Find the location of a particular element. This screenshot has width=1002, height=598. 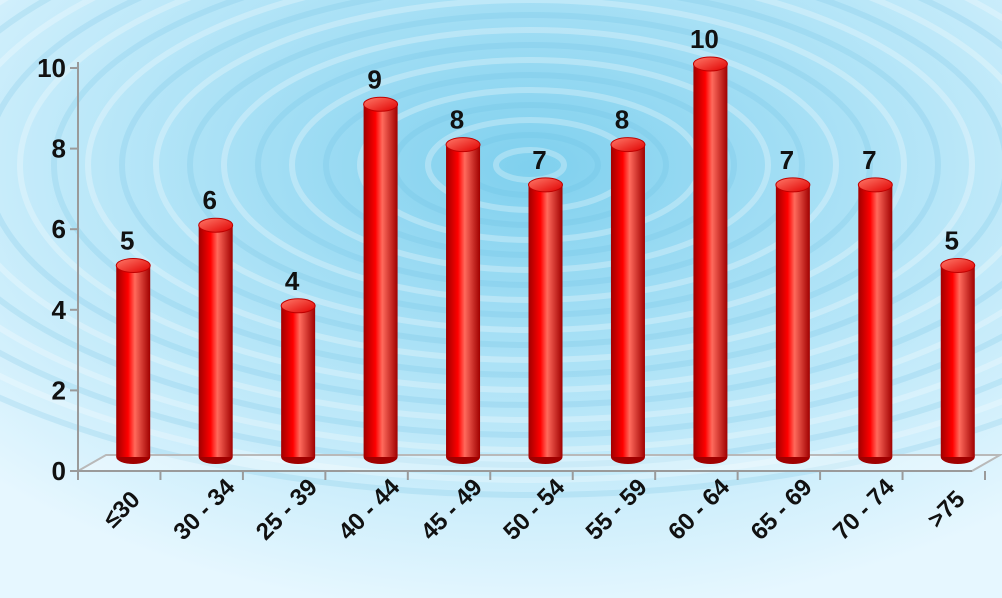

data-label: 6 is located at coordinates (209, 200).